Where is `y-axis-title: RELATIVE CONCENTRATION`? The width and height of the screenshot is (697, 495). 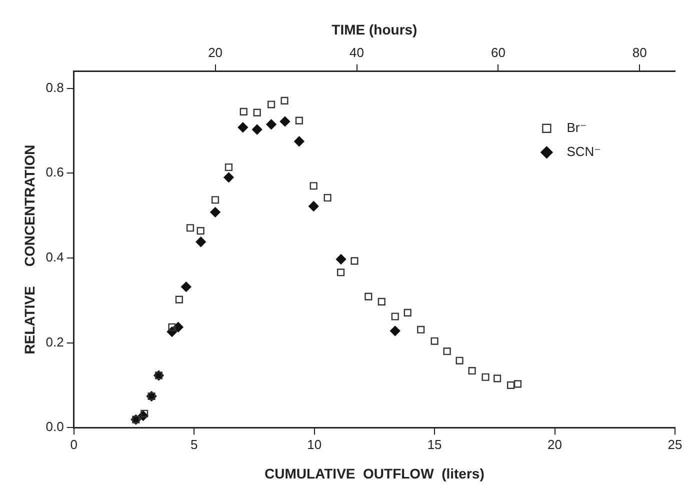 y-axis-title: RELATIVE CONCENTRATION is located at coordinates (29, 249).